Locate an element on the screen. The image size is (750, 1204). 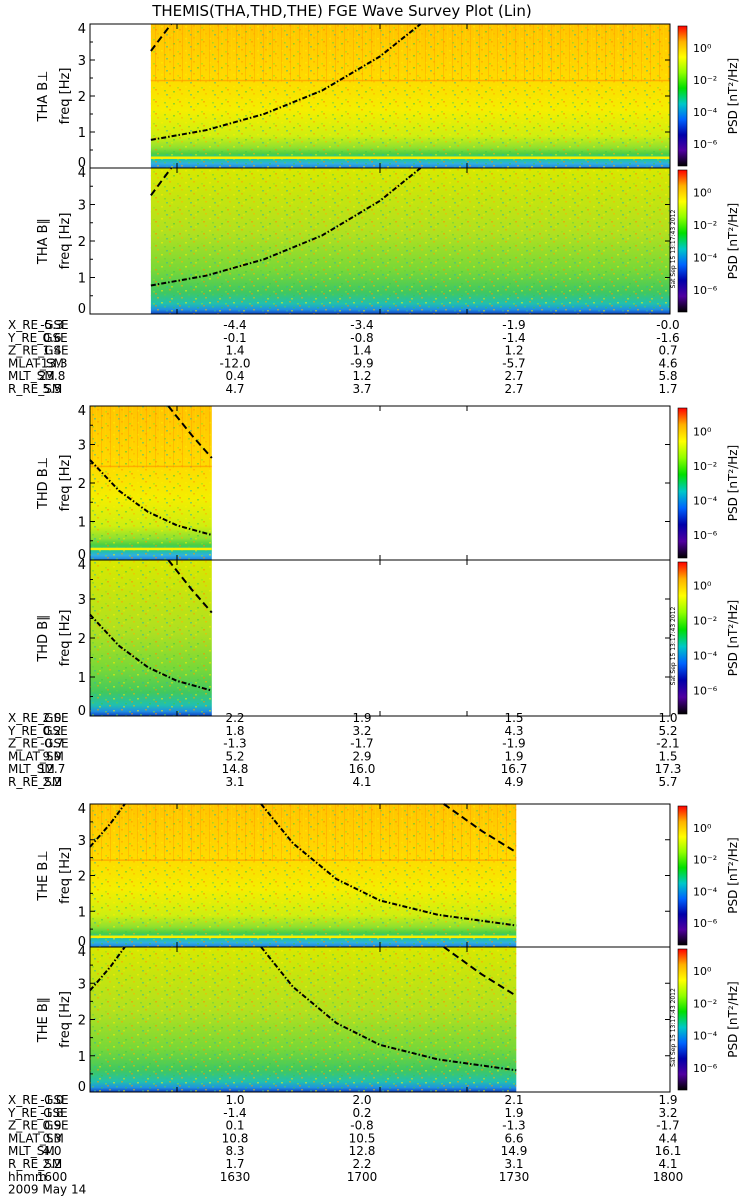
x-tick-label: 1730 is located at coordinates (514, 1177).